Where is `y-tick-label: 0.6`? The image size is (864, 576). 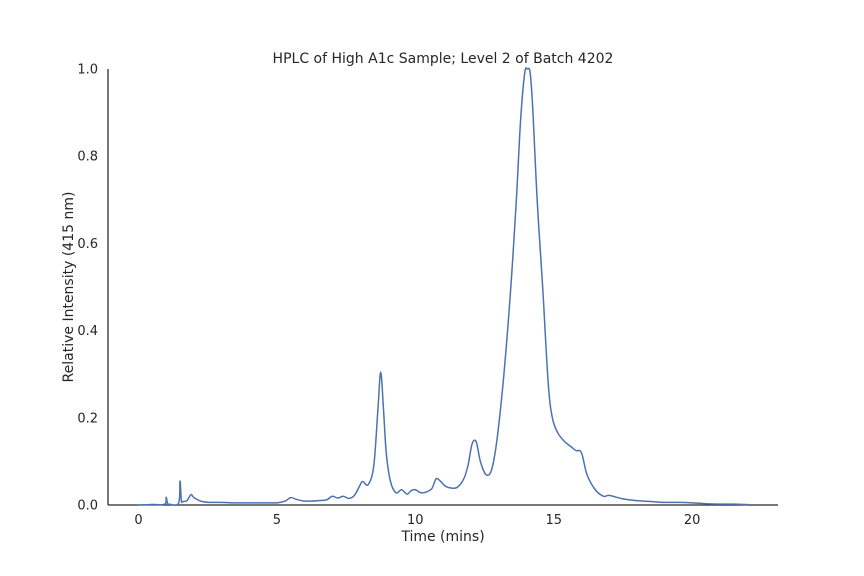 y-tick-label: 0.6 is located at coordinates (87, 244).